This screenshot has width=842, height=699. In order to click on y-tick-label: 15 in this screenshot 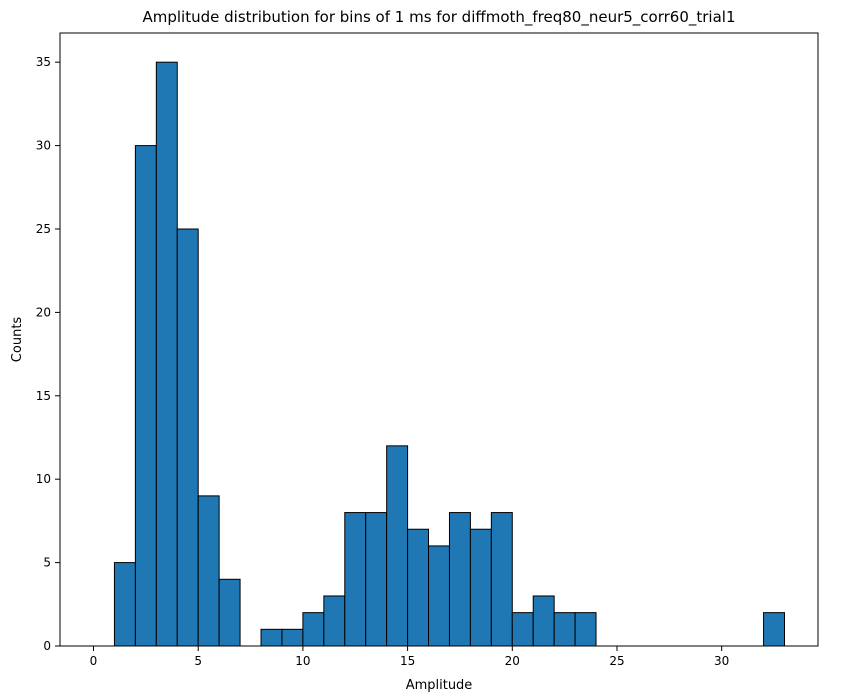, I will do `click(43, 396)`.